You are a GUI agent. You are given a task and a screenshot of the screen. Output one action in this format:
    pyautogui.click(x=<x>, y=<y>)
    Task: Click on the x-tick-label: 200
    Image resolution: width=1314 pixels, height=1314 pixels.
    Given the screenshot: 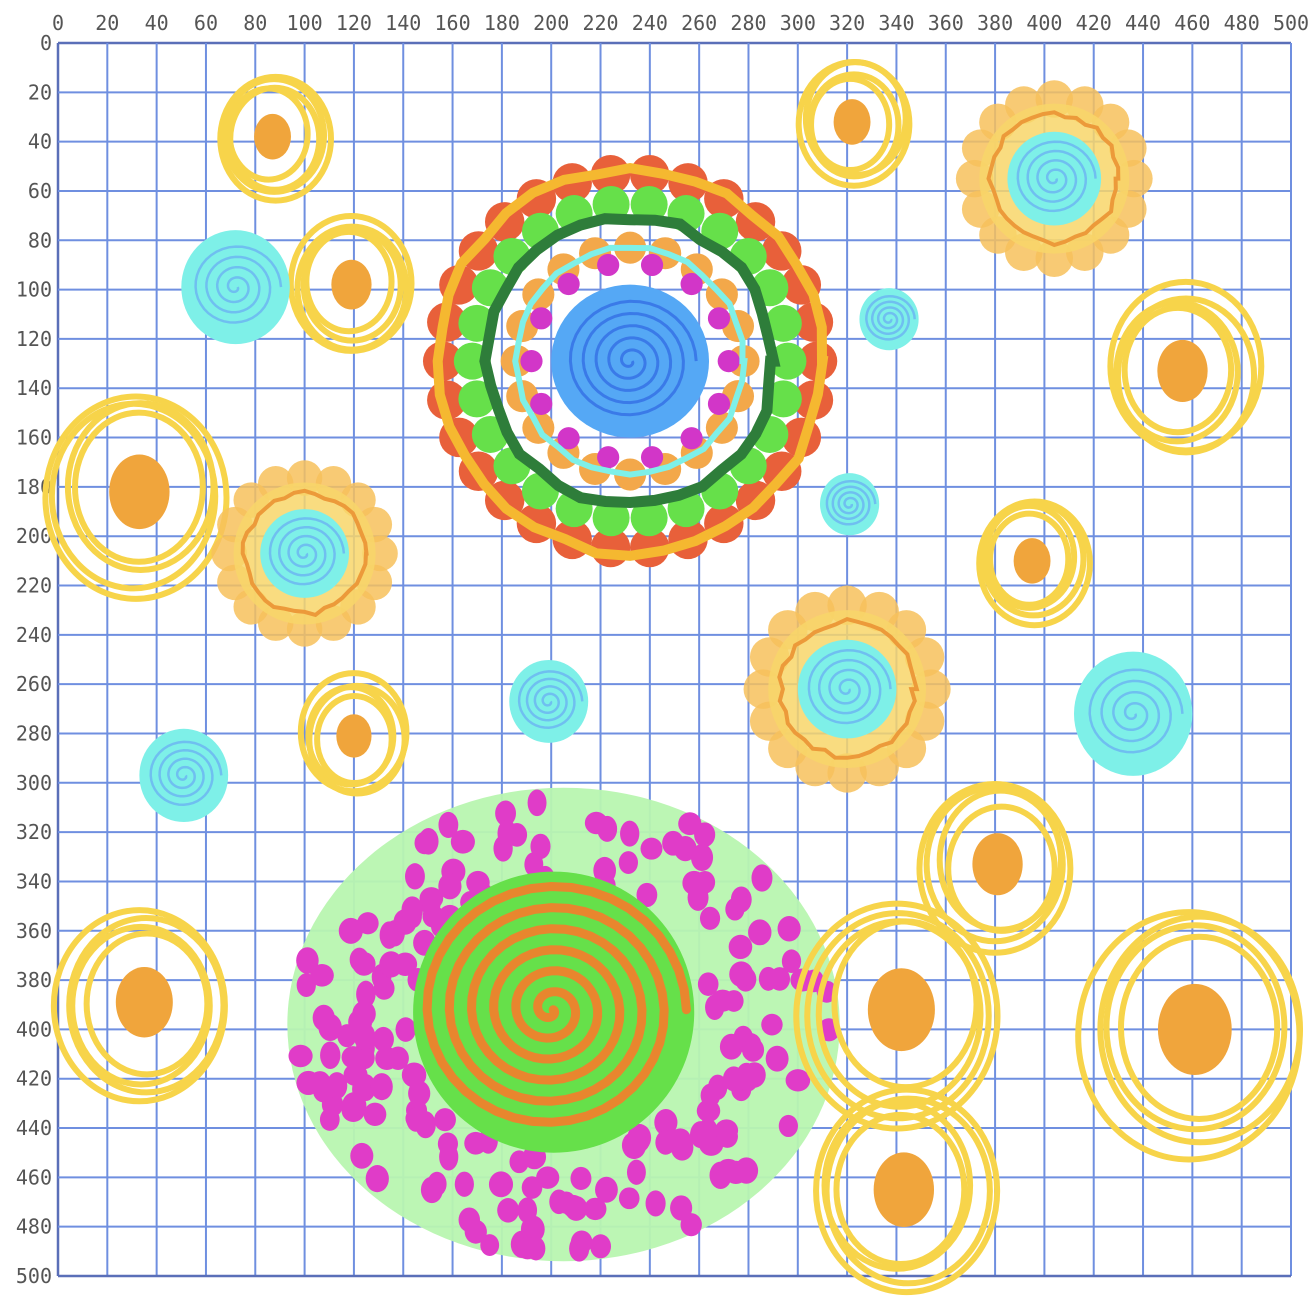 What is the action you would take?
    pyautogui.click(x=551, y=23)
    